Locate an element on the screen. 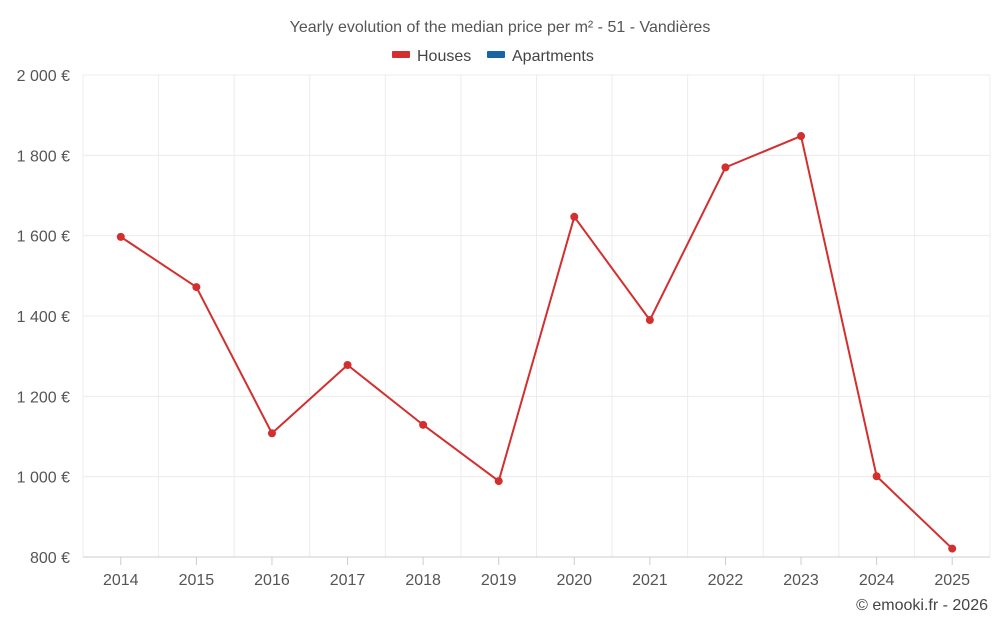 The width and height of the screenshot is (1000, 625). x-tick-label: 2017 is located at coordinates (348, 580).